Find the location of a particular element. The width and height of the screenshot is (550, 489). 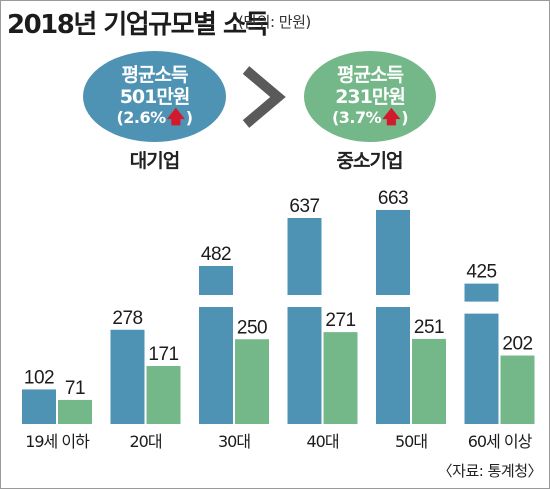

bar-value-label: 482 is located at coordinates (216, 254).